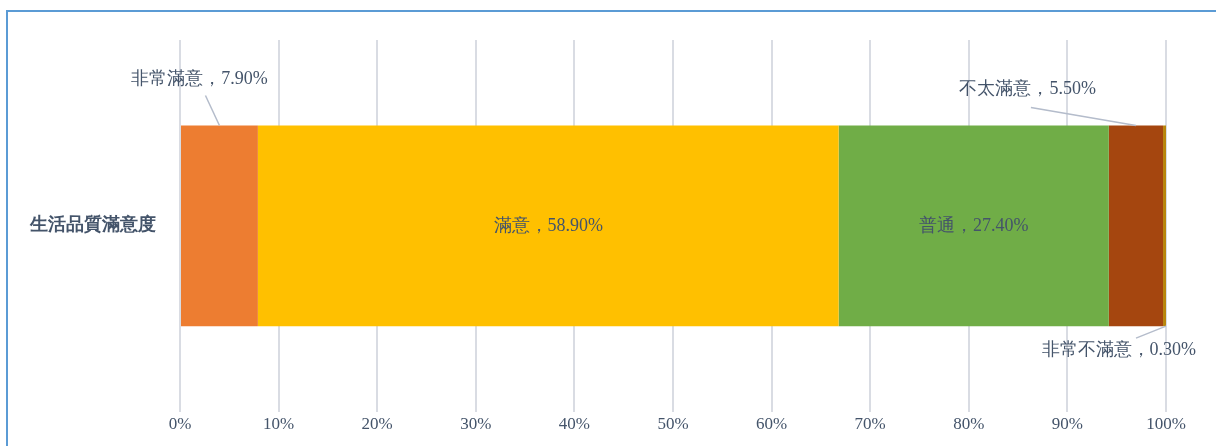 The width and height of the screenshot is (1216, 446). What do you see at coordinates (1164, 348) in the screenshot?
I see `data-label: ，0.30%` at bounding box center [1164, 348].